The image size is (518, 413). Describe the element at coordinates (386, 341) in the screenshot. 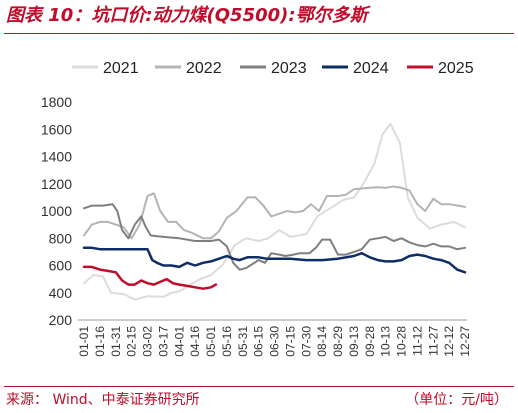

I see `x-tick-label: 10-13` at that location.